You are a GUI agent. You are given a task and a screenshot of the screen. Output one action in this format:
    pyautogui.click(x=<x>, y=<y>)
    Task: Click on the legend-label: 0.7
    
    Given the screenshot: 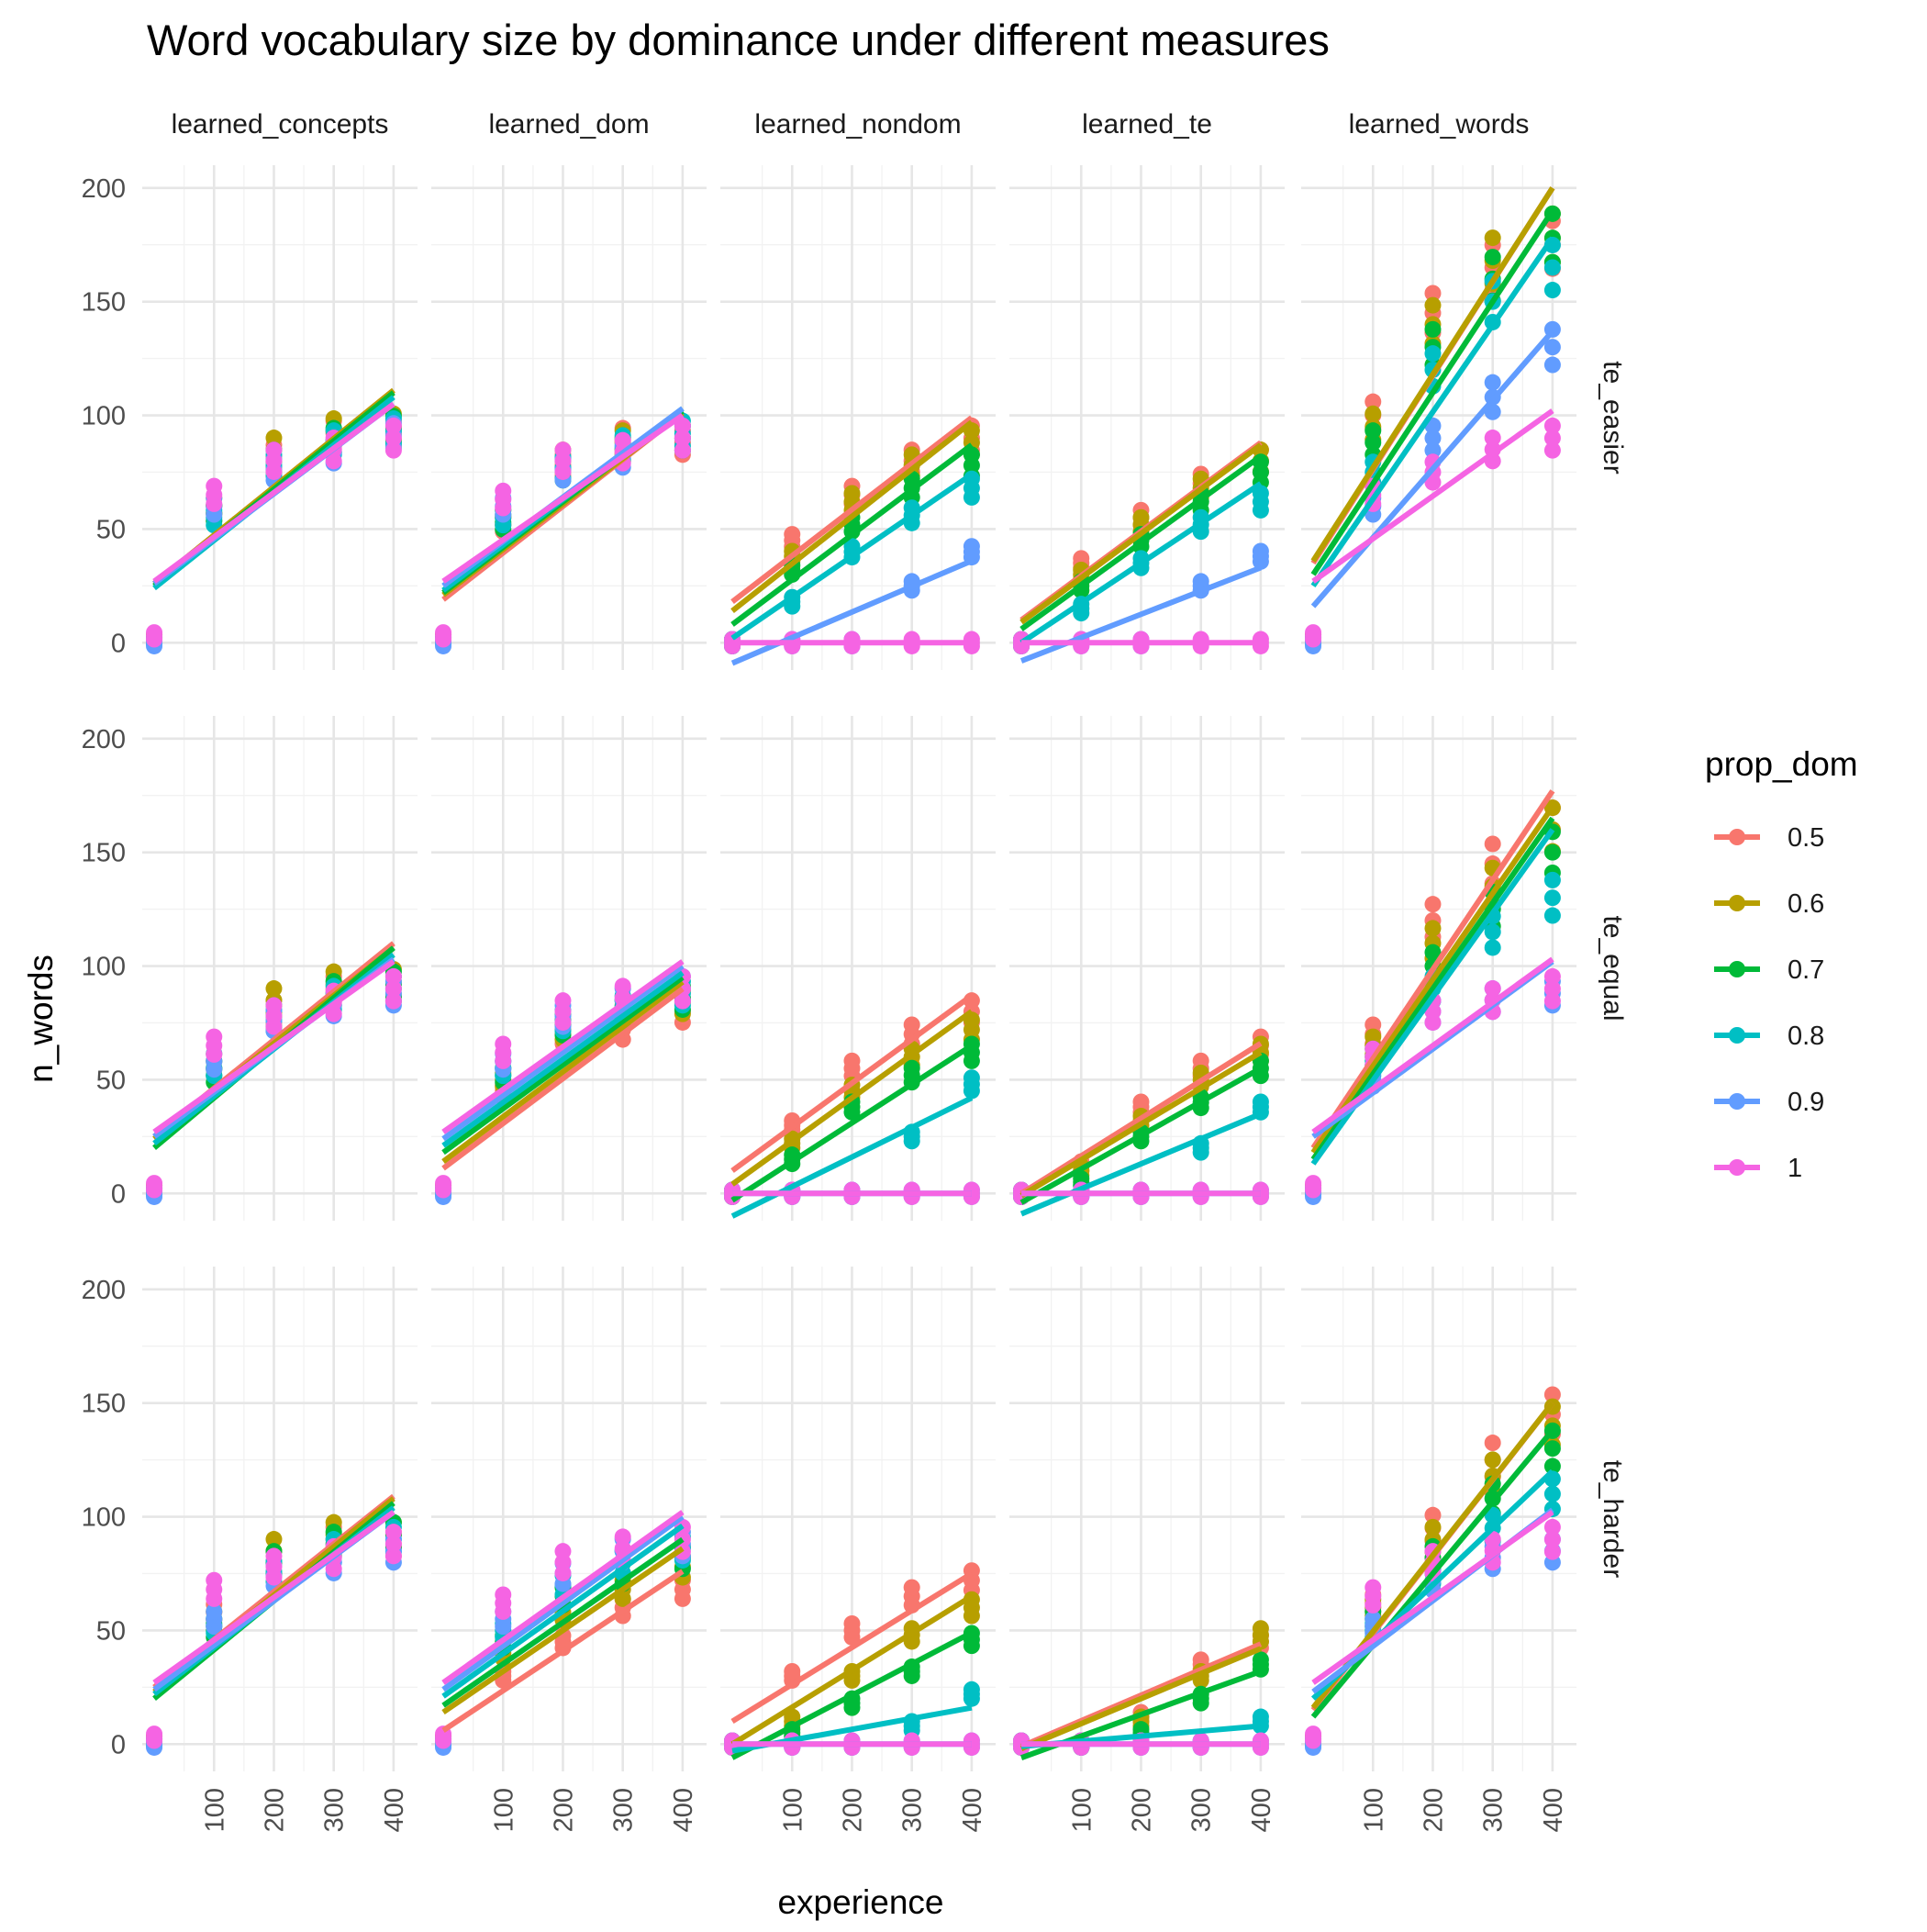 What is the action you would take?
    pyautogui.click(x=1806, y=970)
    